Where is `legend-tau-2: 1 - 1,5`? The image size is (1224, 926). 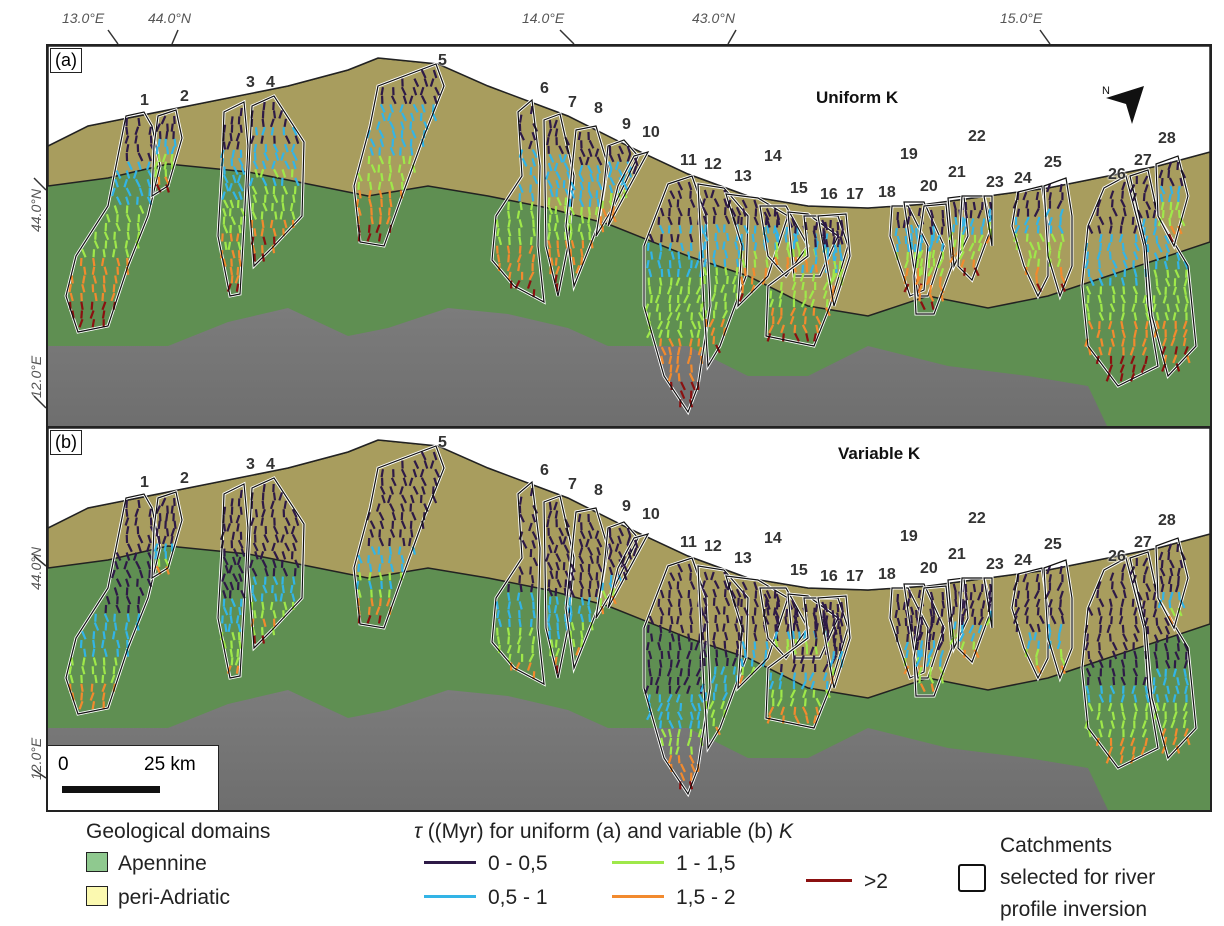
legend-tau-2: 1 - 1,5 is located at coordinates (674, 864).